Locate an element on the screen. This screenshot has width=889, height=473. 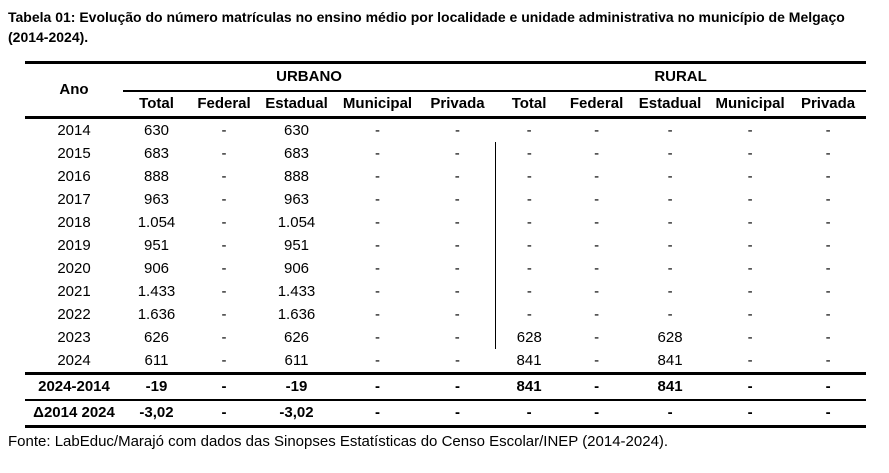
value-cell: 611 is located at coordinates (296, 360).